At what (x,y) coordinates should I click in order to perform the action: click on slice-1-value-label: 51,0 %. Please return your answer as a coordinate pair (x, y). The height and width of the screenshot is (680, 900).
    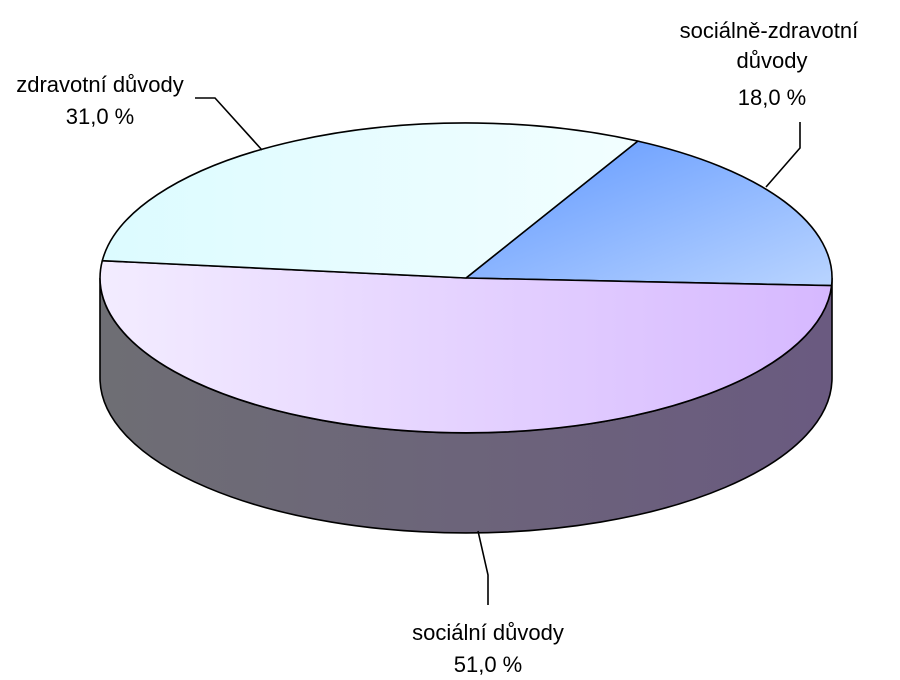
    Looking at the image, I should click on (488, 664).